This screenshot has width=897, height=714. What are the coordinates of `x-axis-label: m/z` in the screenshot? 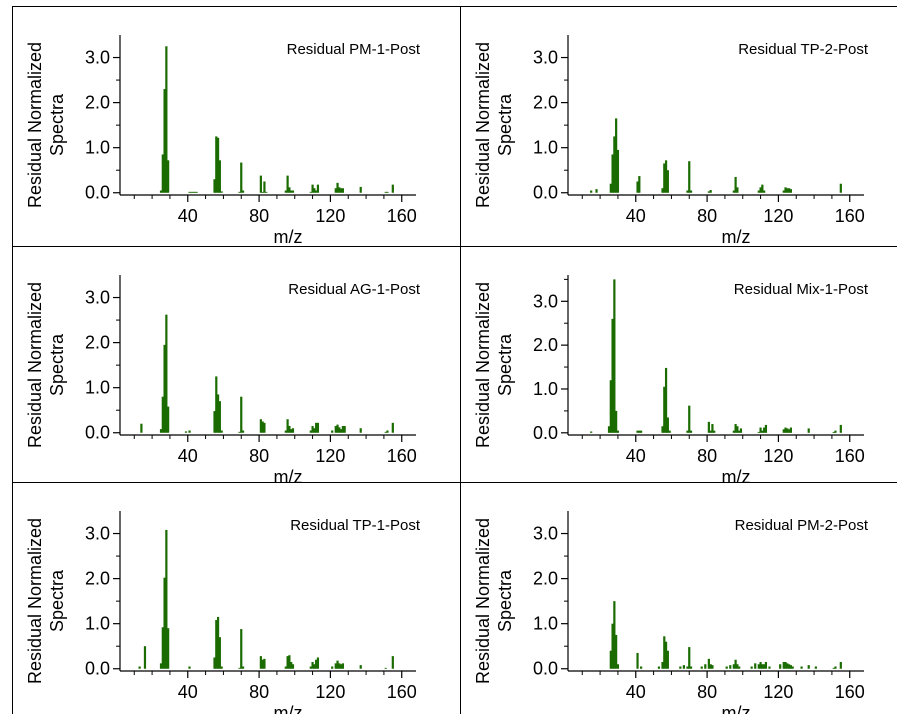 It's located at (736, 475).